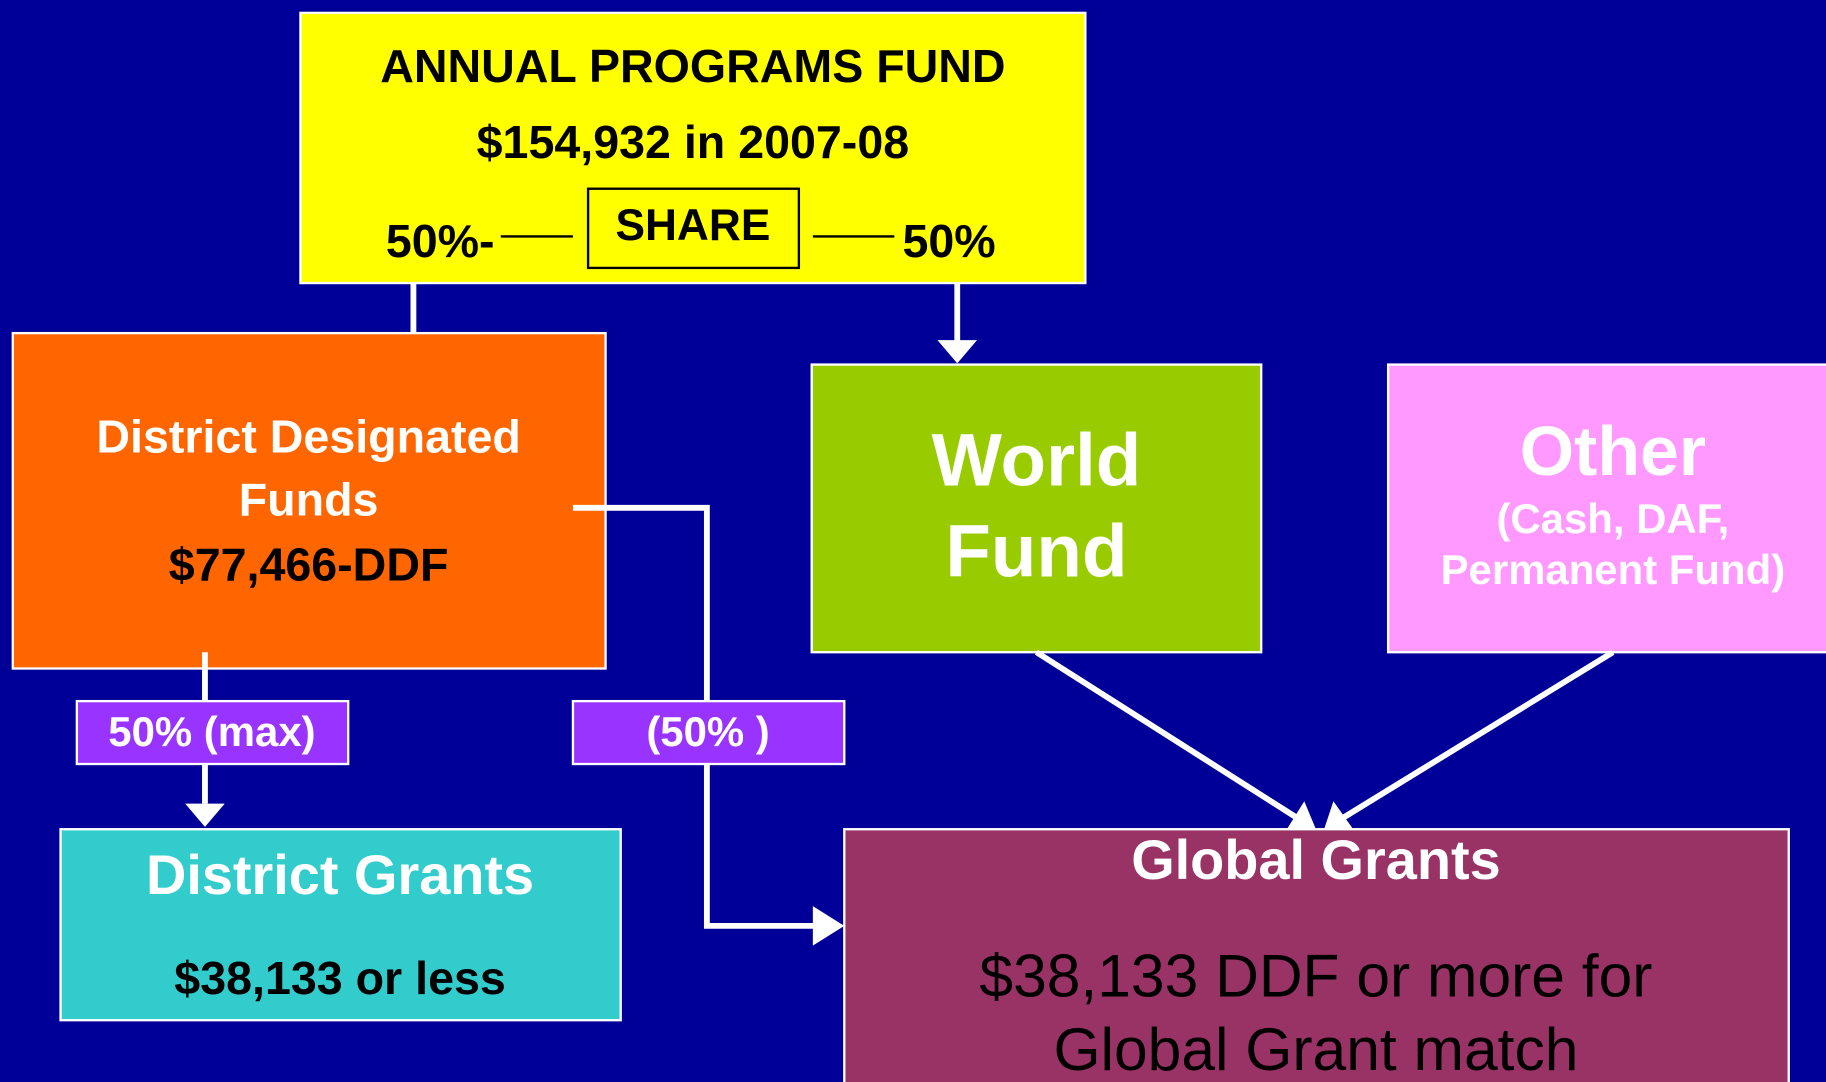  I want to click on share-label: SHARE, so click(692, 225).